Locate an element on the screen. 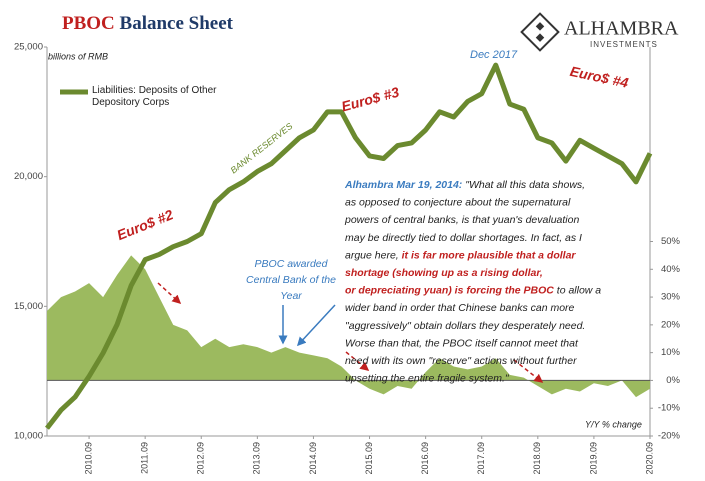  quote-run: Alhambra Mar 19, 2014: is located at coordinates (404, 185).